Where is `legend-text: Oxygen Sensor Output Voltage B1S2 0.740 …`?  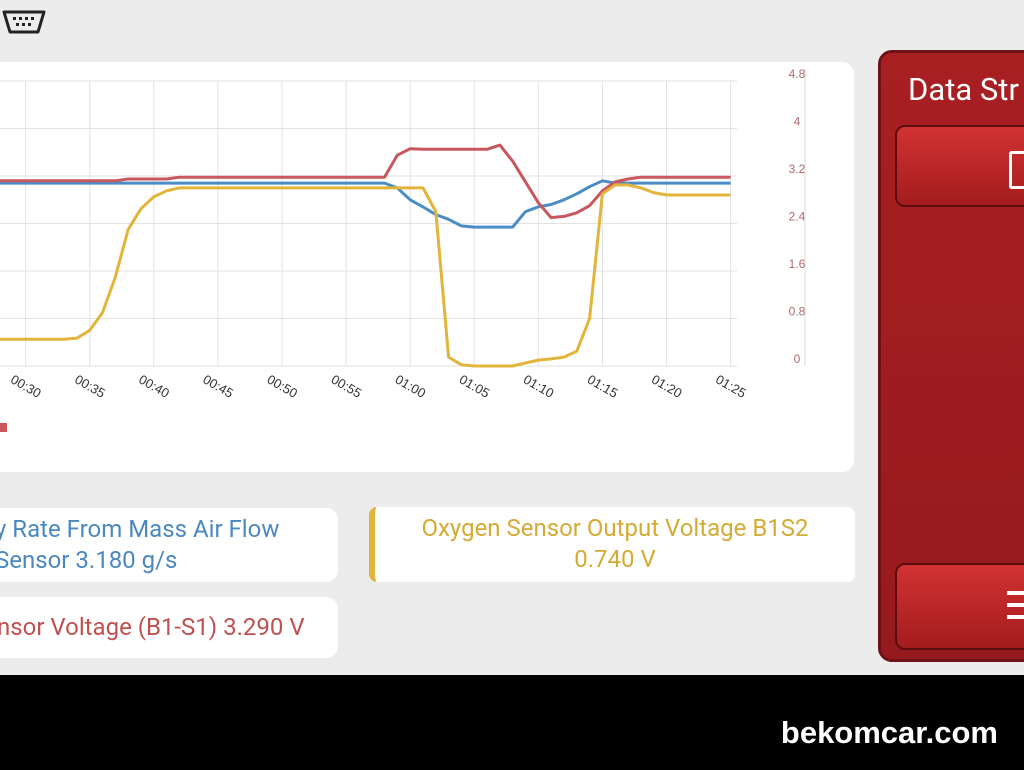 legend-text: Oxygen Sensor Output Voltage B1S2 0.740 … is located at coordinates (615, 543).